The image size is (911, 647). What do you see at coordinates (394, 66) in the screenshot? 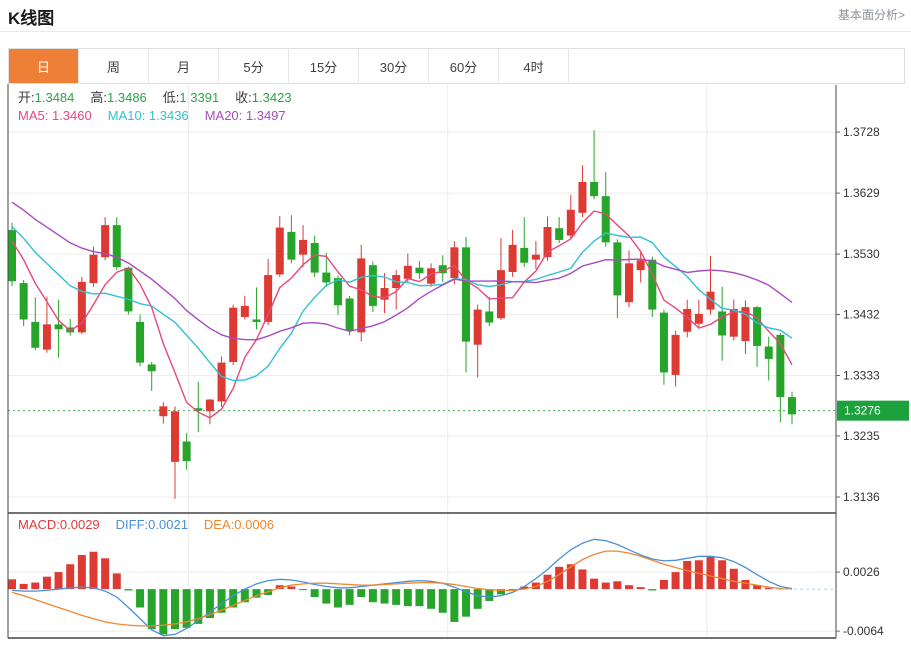
I see `tab-30分: 30分` at bounding box center [394, 66].